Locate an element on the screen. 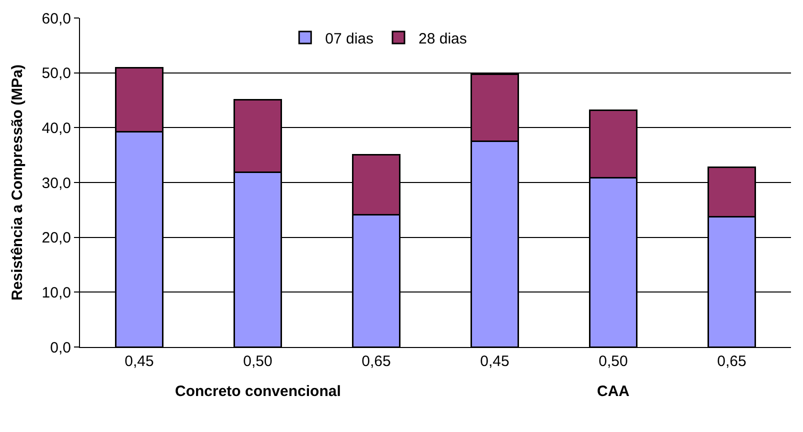 The height and width of the screenshot is (432, 803). legend-label: 28 dias is located at coordinates (442, 39).